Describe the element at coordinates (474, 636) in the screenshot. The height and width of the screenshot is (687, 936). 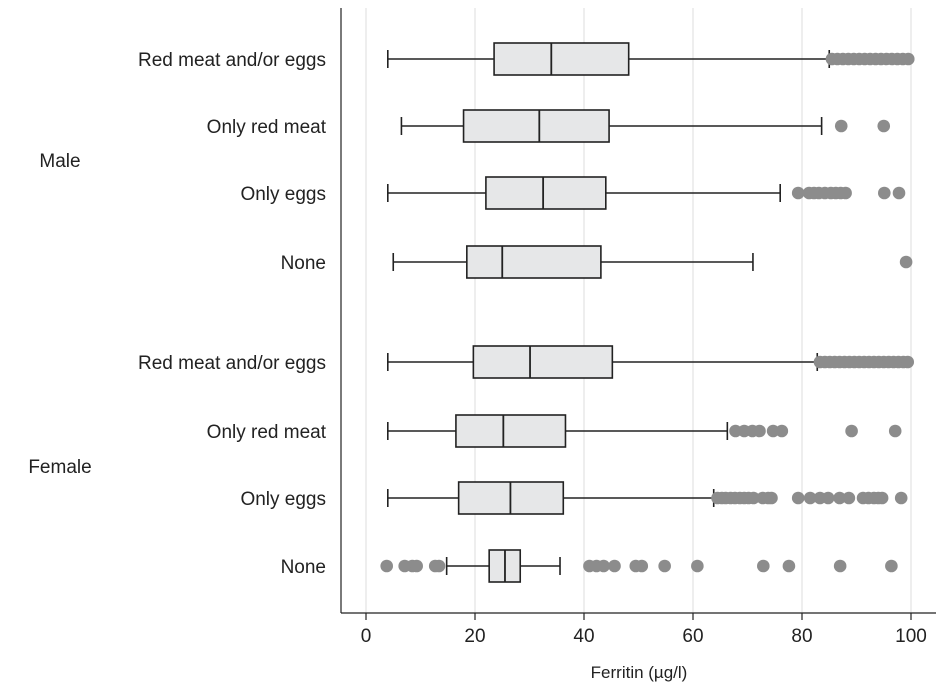
I see `x-tick-label: 20` at that location.